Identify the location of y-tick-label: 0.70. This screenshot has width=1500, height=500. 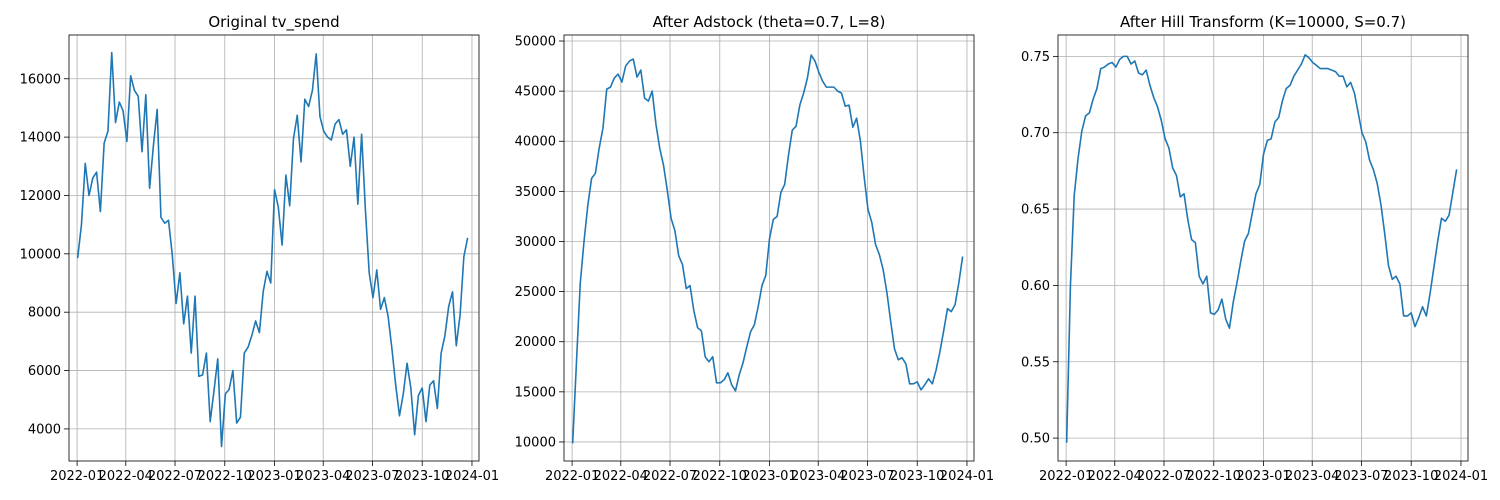
(1035, 133).